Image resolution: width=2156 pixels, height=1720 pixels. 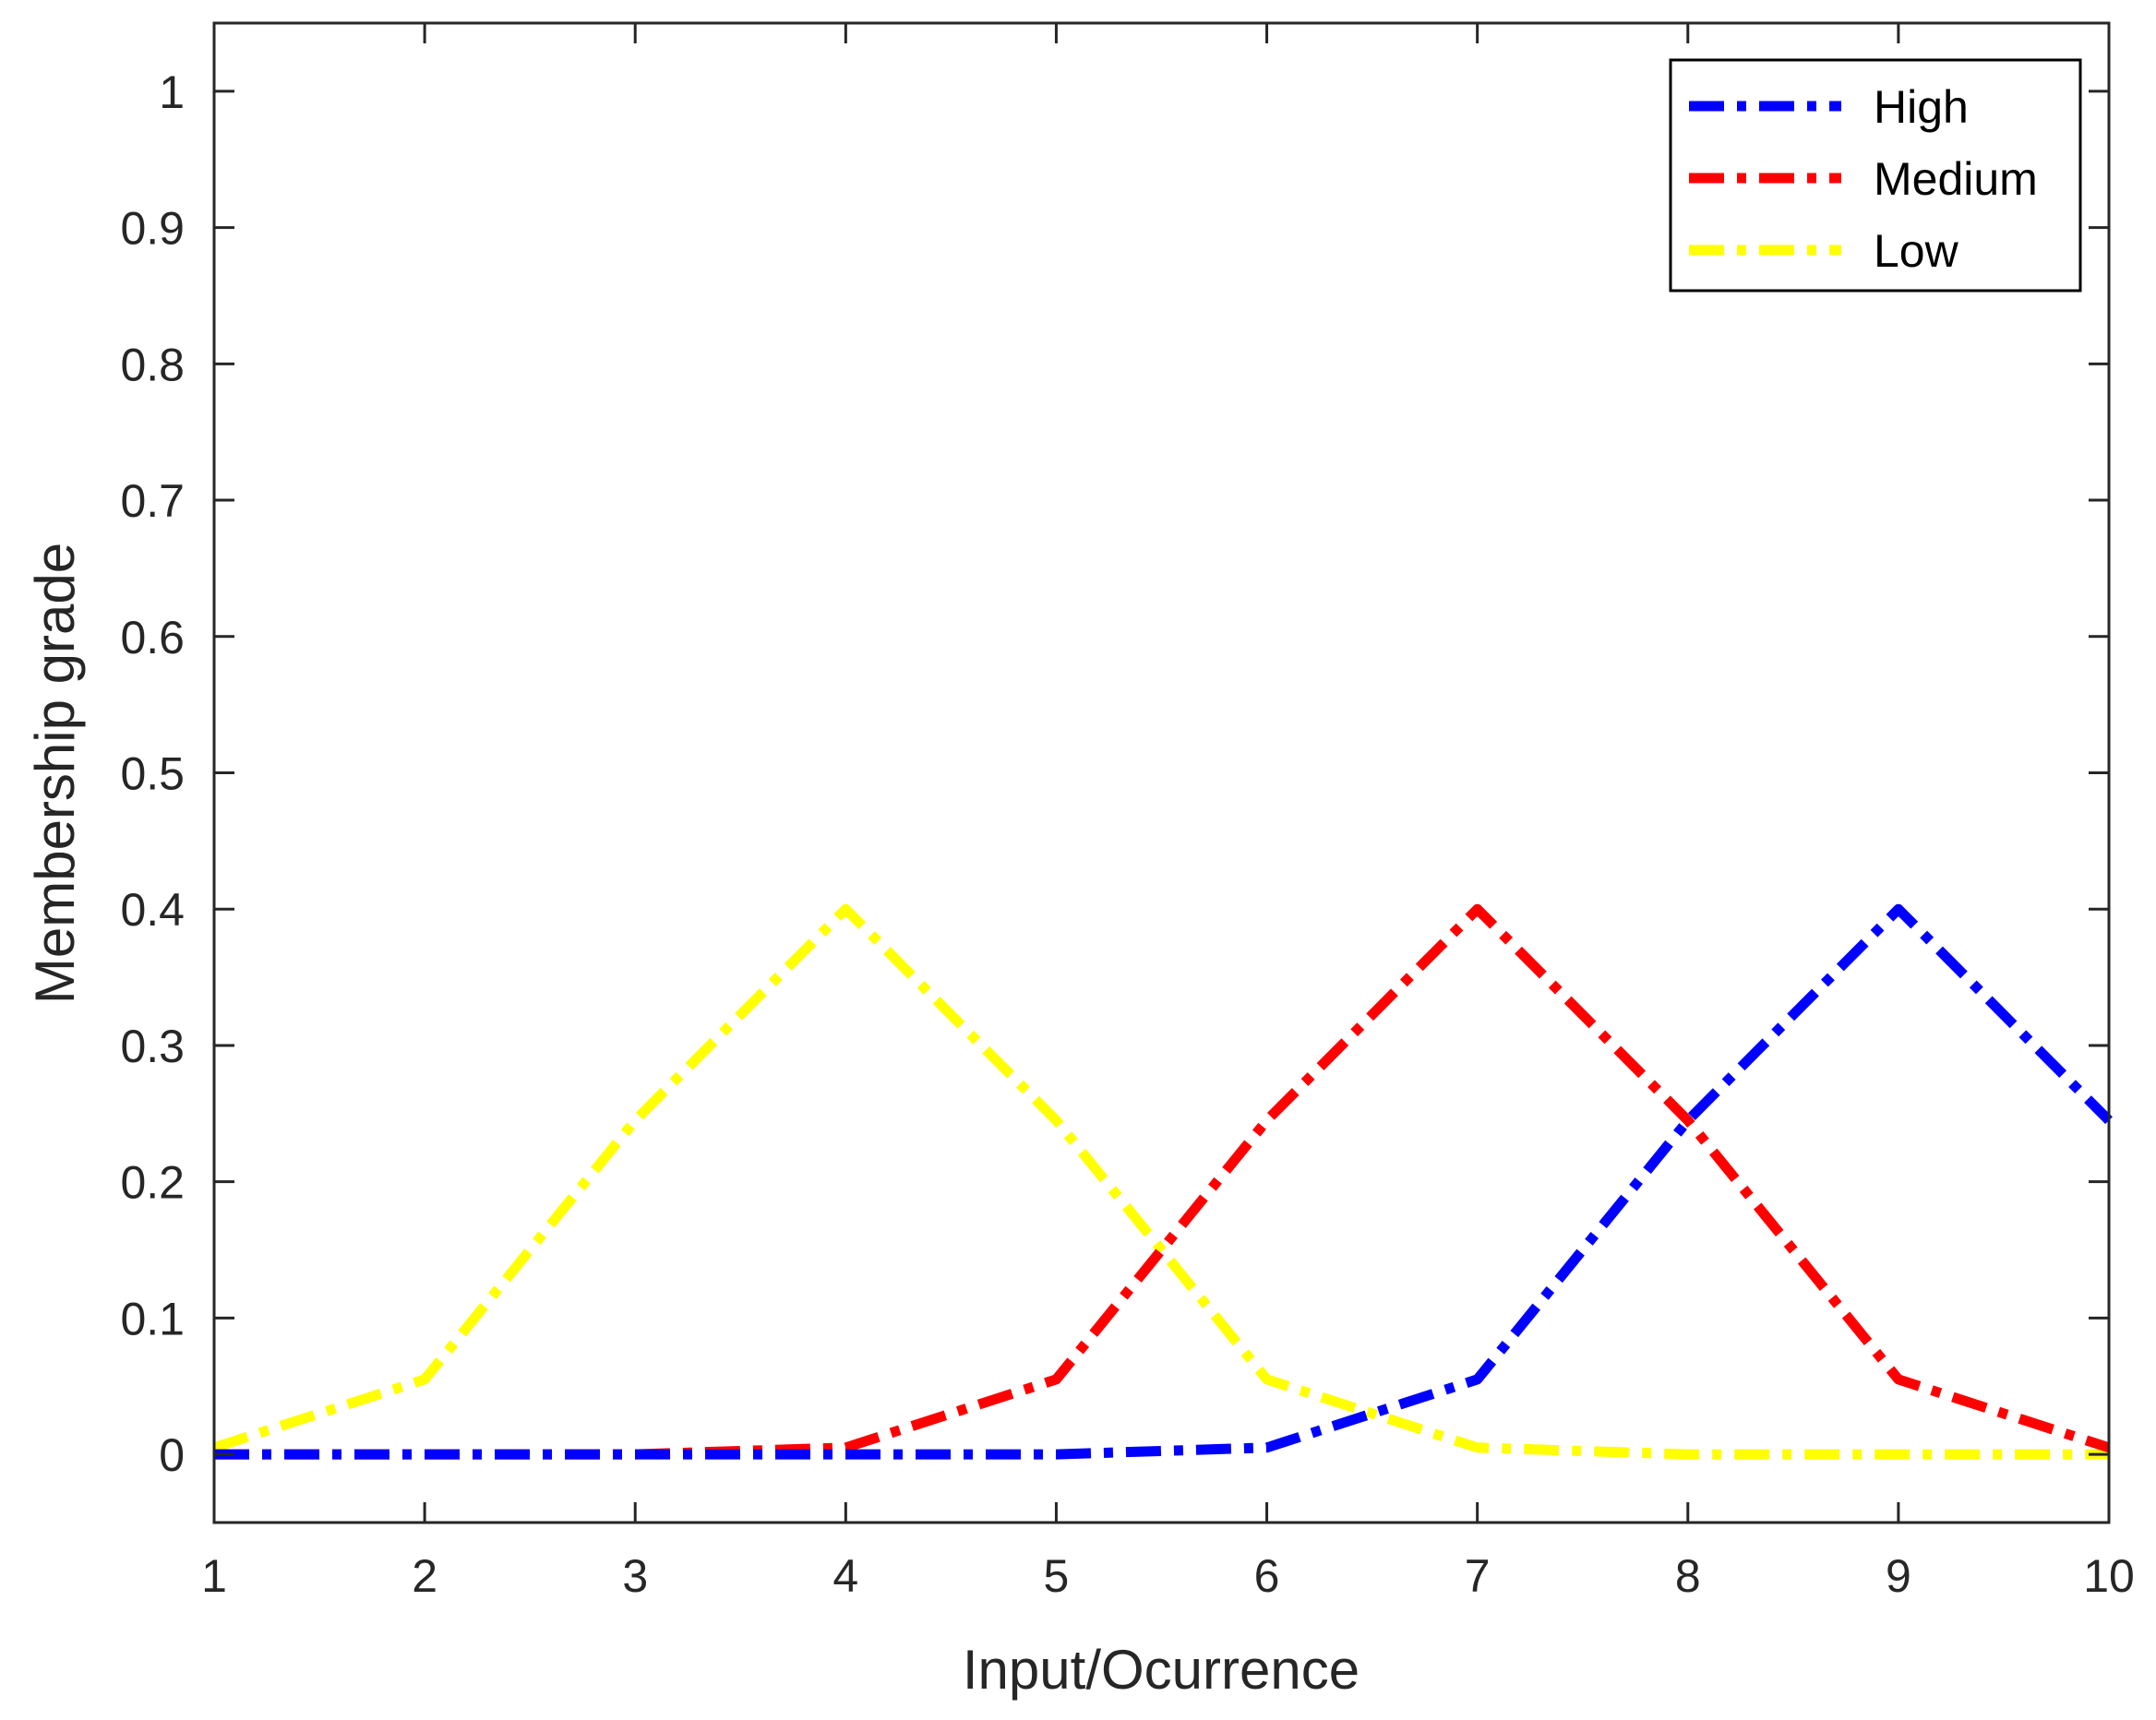 What do you see at coordinates (172, 1455) in the screenshot?
I see `y-tick-label: 0` at bounding box center [172, 1455].